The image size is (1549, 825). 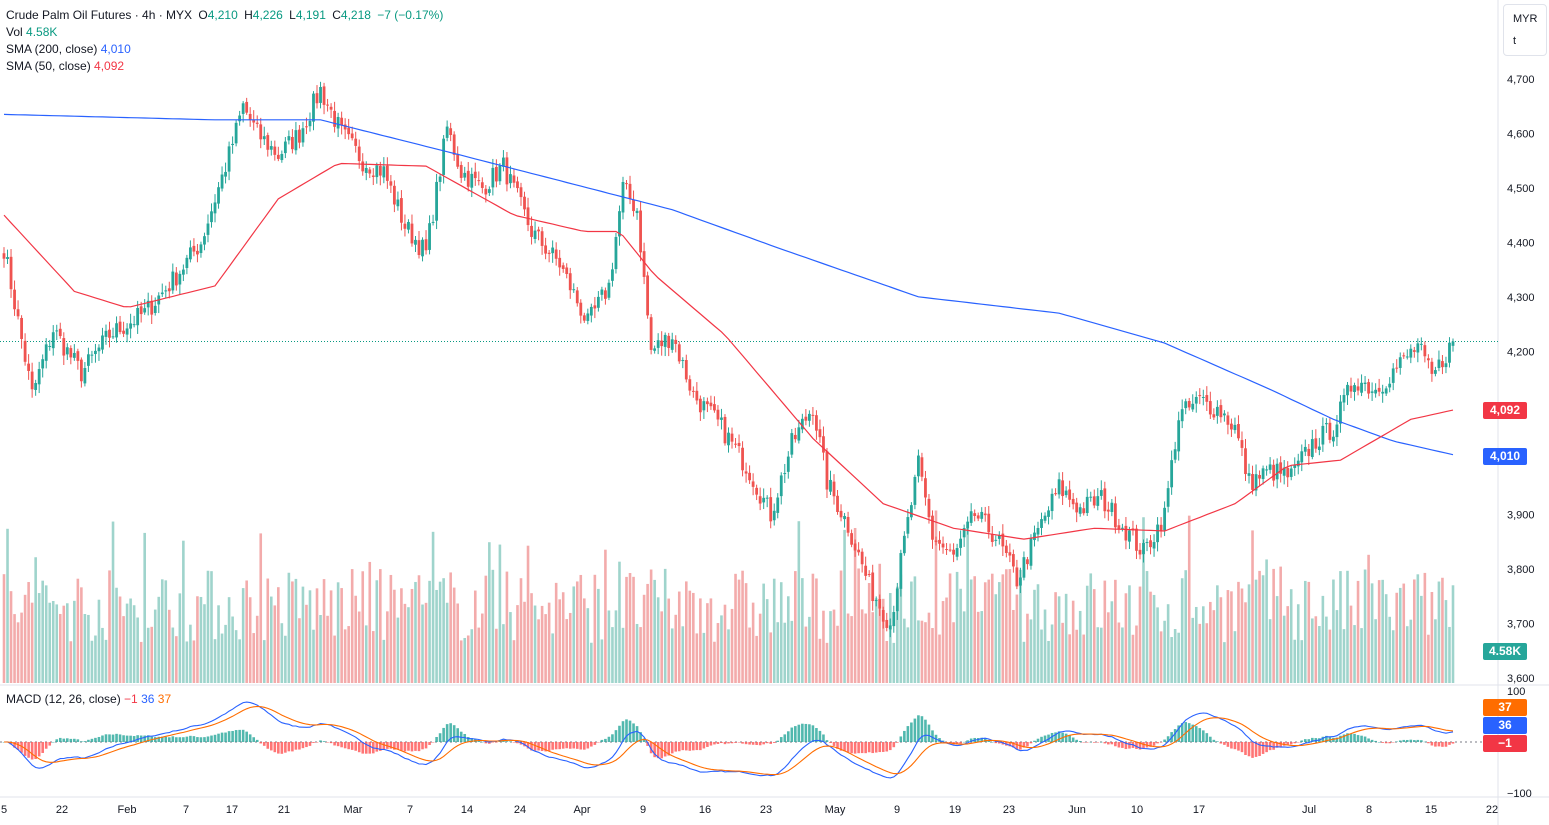 I want to click on time-axis-label: 22, so click(x=1492, y=810).